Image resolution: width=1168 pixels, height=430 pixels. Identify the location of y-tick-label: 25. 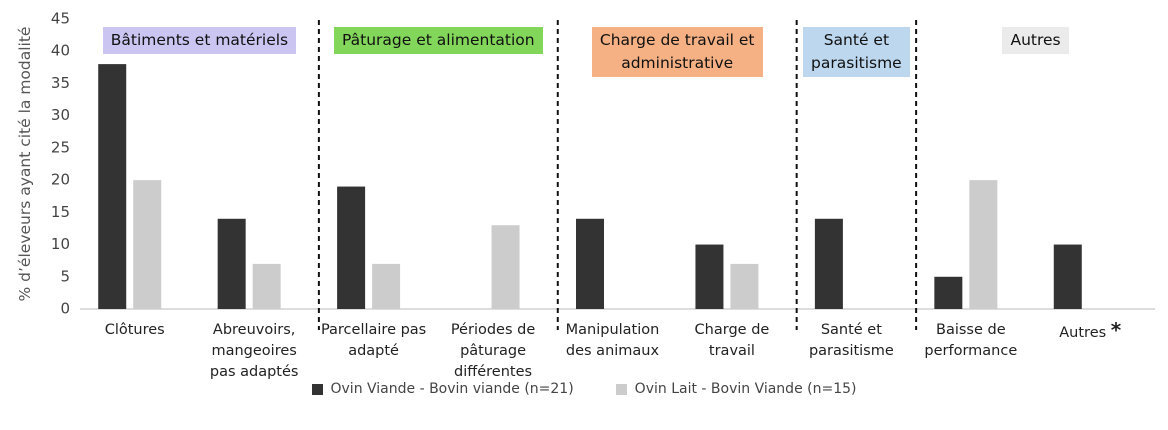
(60, 147).